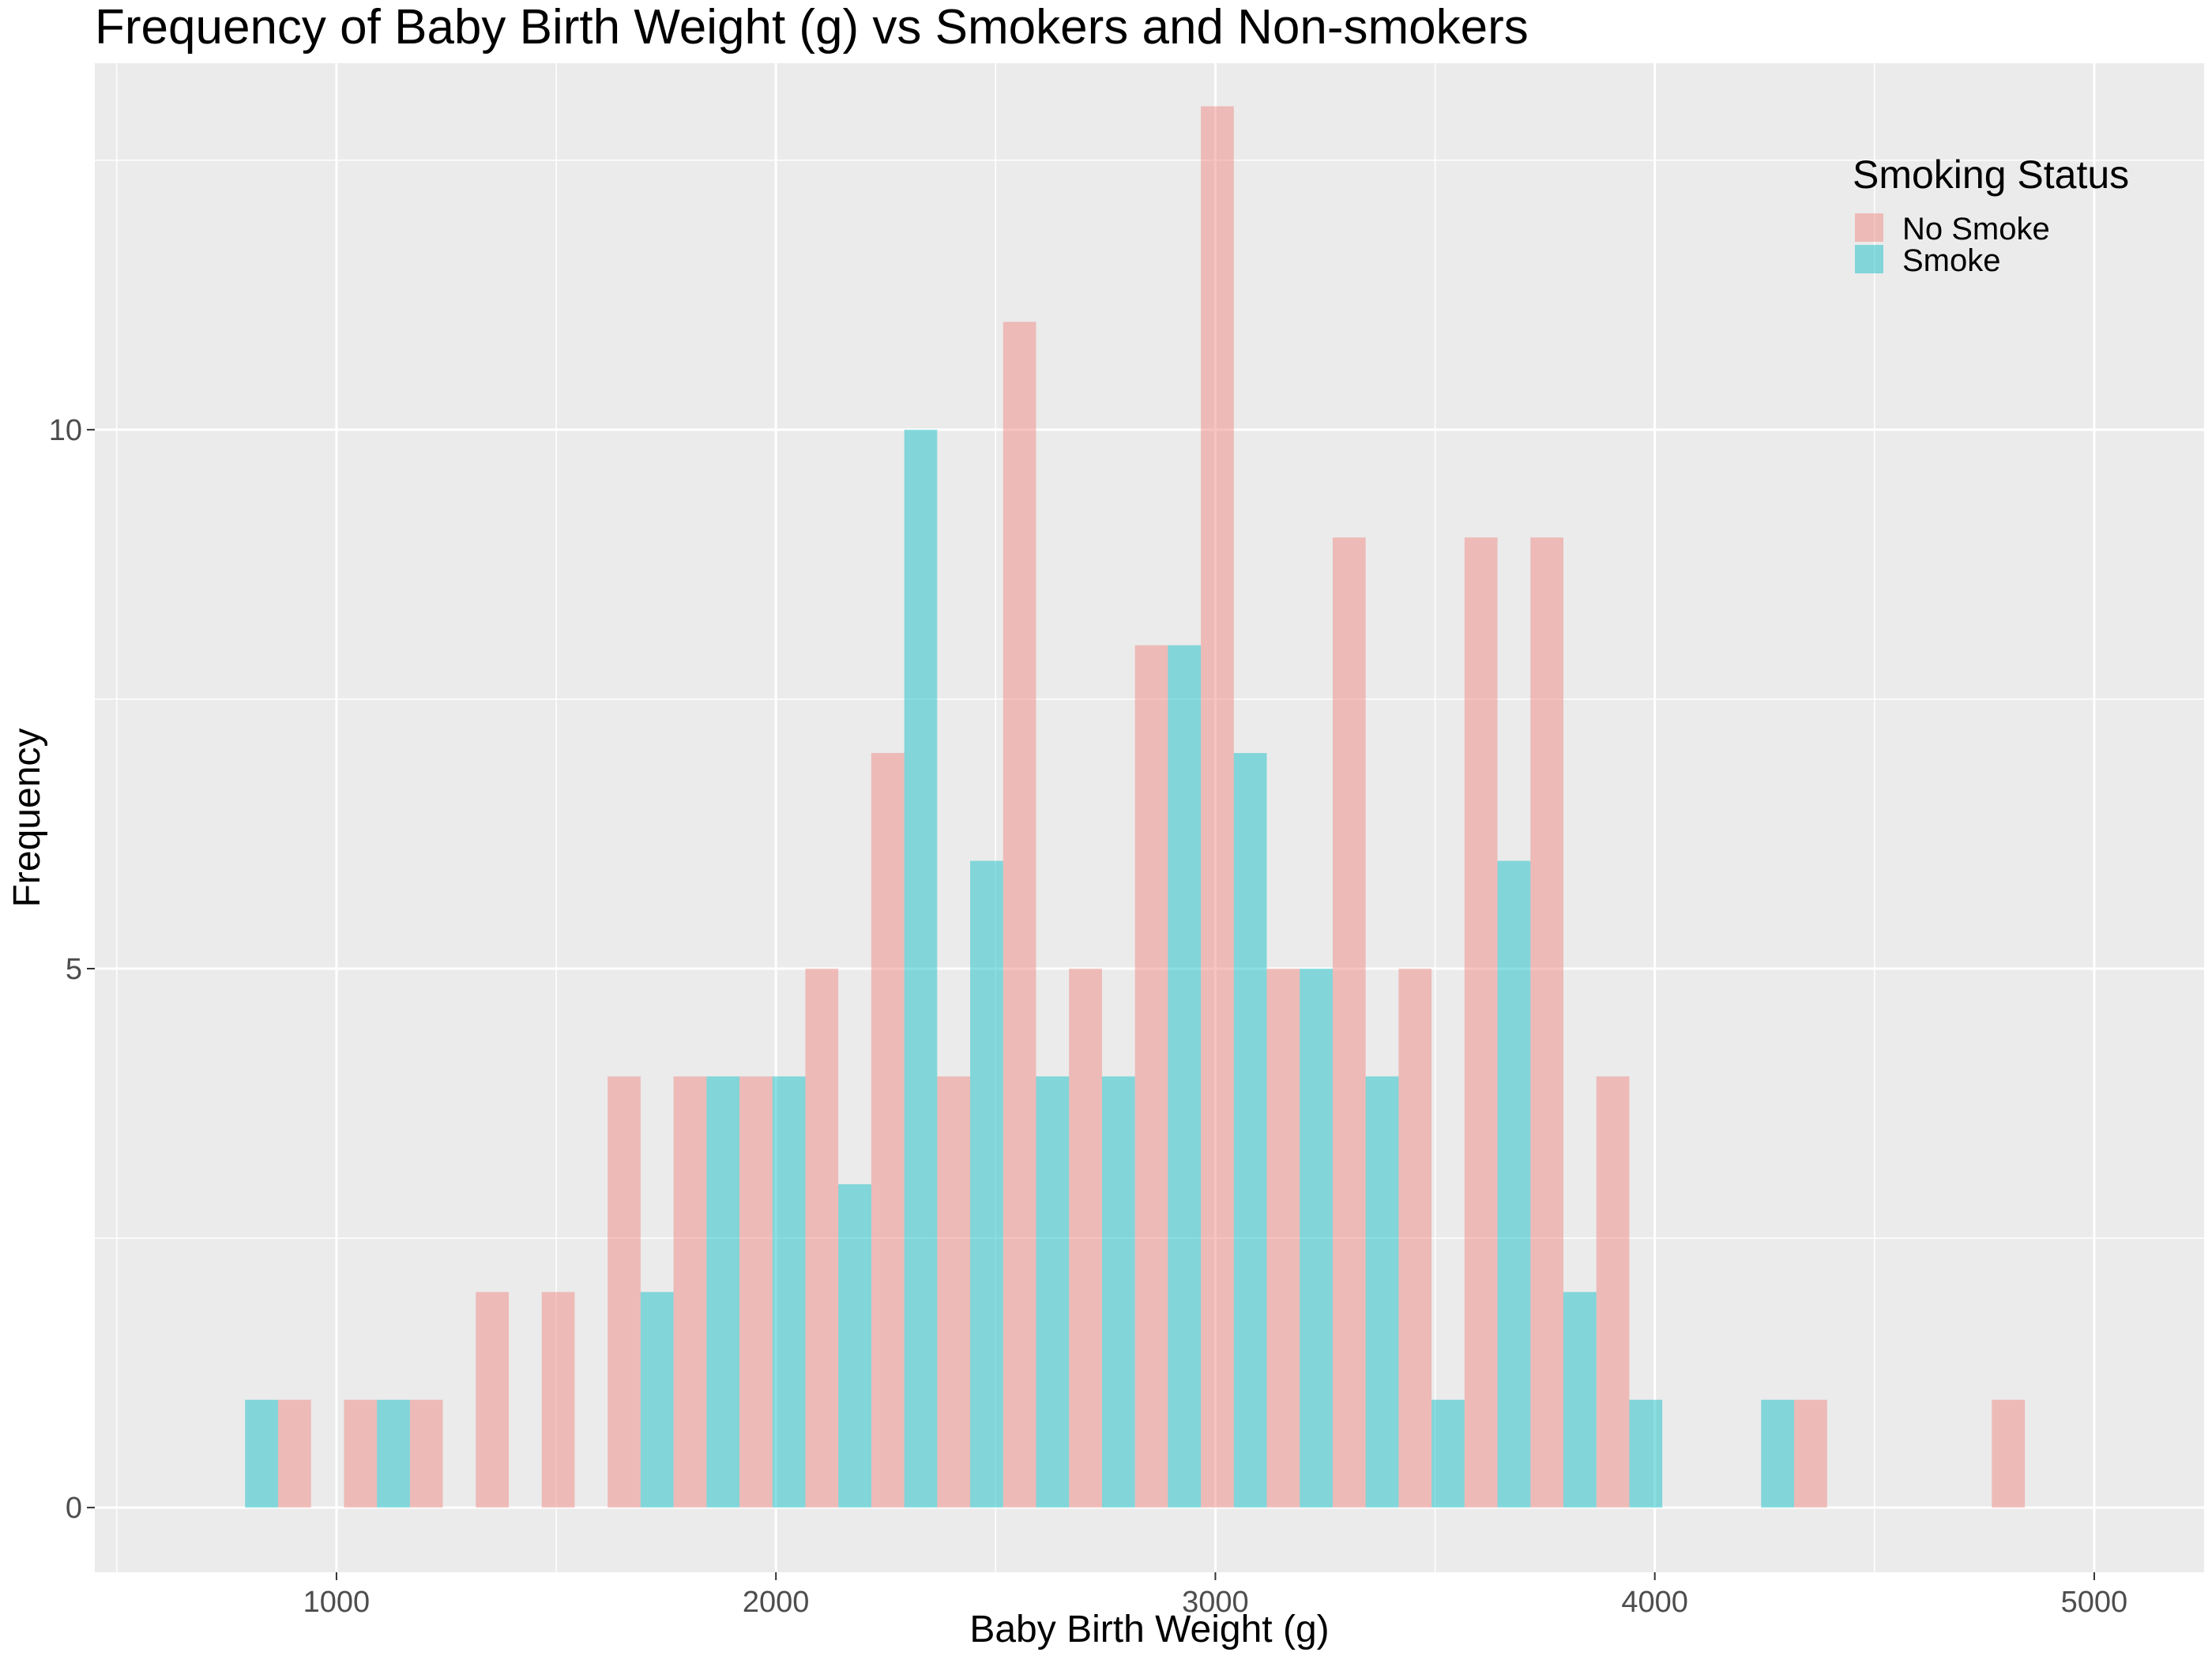 This screenshot has width=2212, height=1656. Describe the element at coordinates (1149, 1630) in the screenshot. I see `x-axis-title: Baby Birth Weight (g)` at that location.